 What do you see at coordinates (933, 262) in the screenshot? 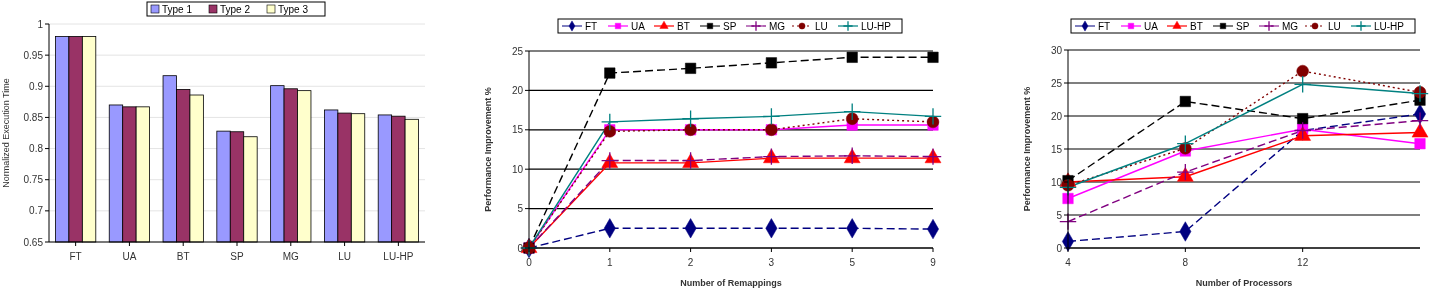
I see `x-tick-label: 9` at bounding box center [933, 262].